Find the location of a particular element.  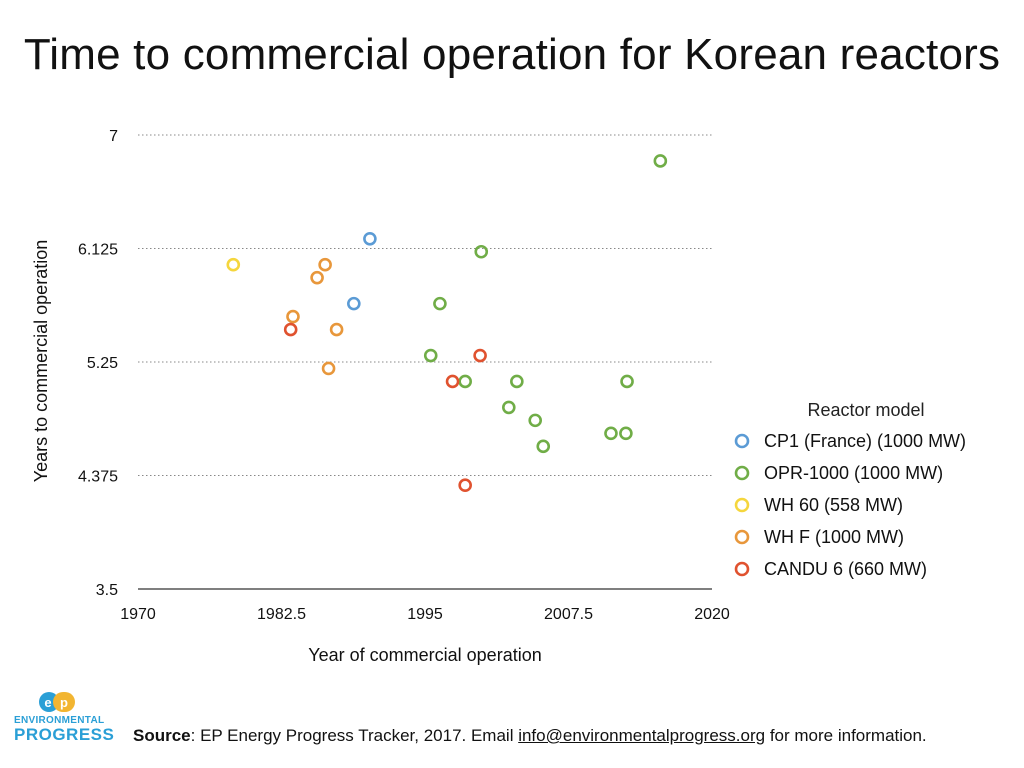

legend-entry: CP1 (France) (1000 MW) is located at coordinates (865, 441).